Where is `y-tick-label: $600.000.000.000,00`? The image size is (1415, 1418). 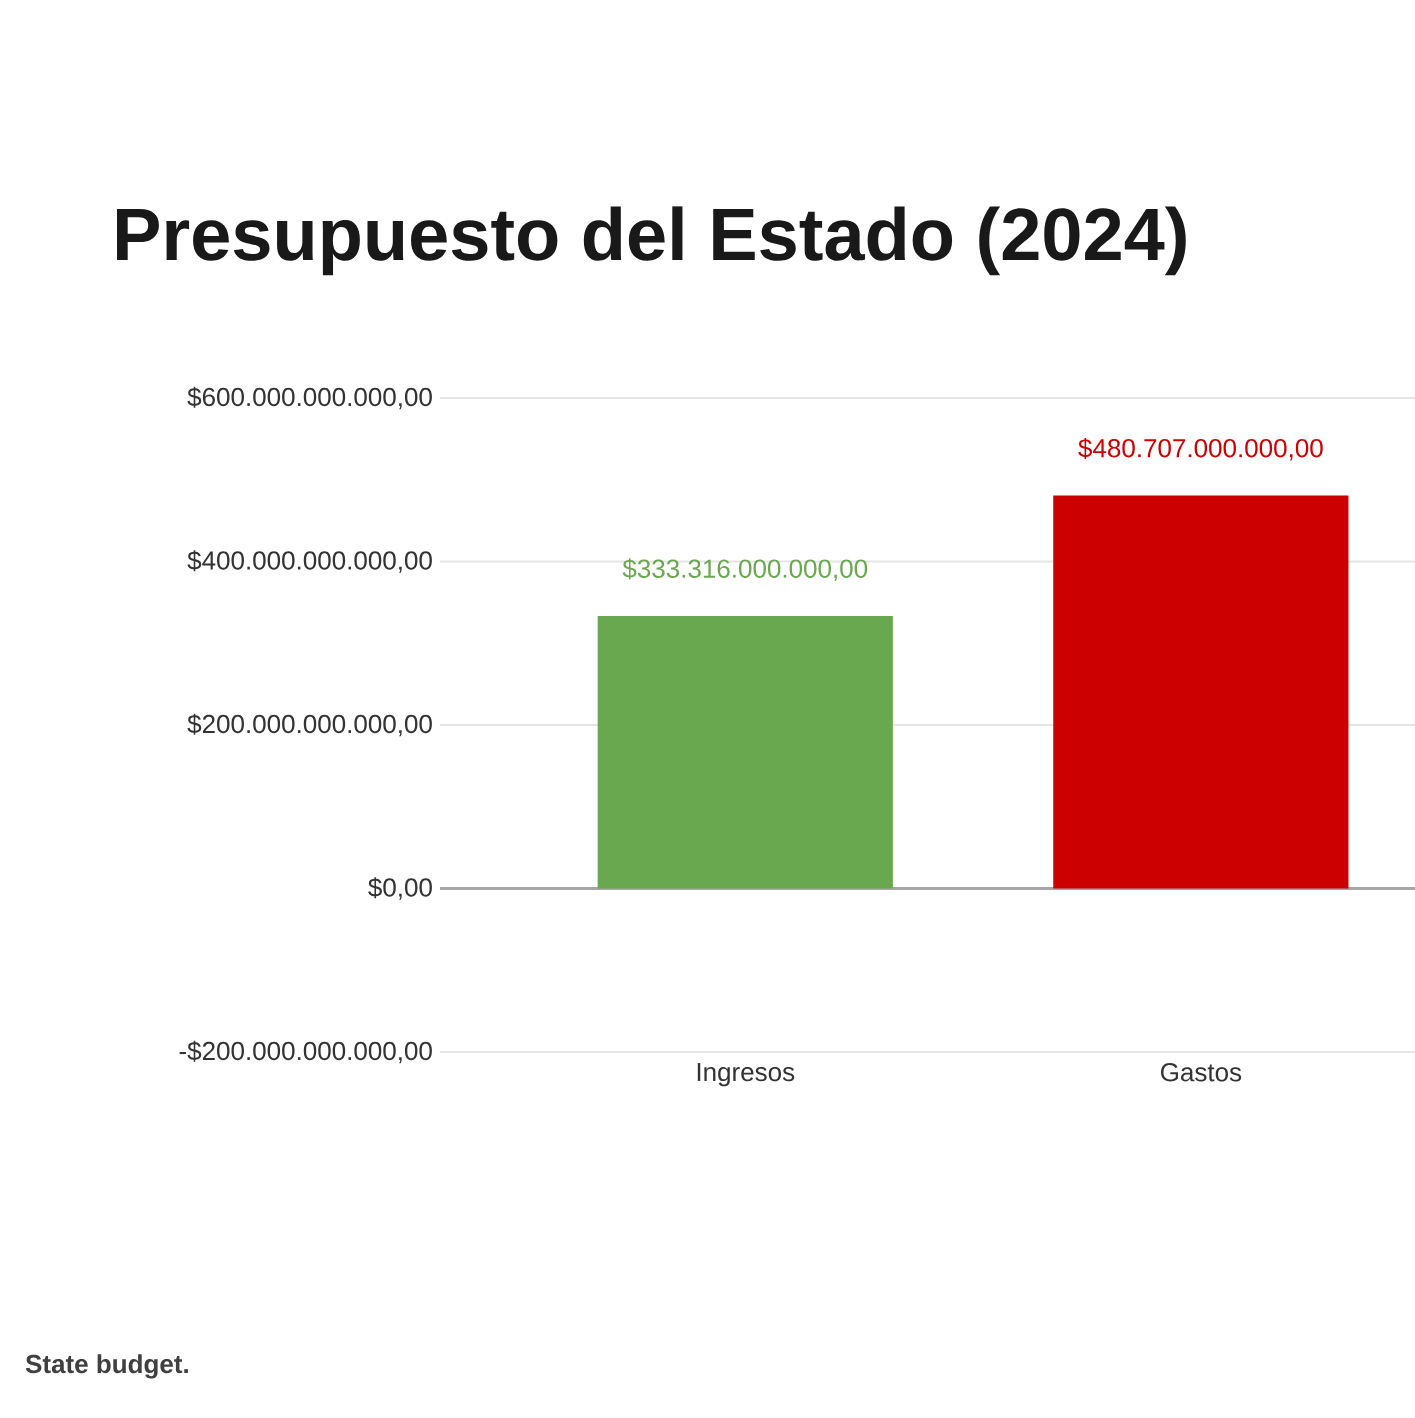
y-tick-label: $600.000.000.000,00 is located at coordinates (309, 398).